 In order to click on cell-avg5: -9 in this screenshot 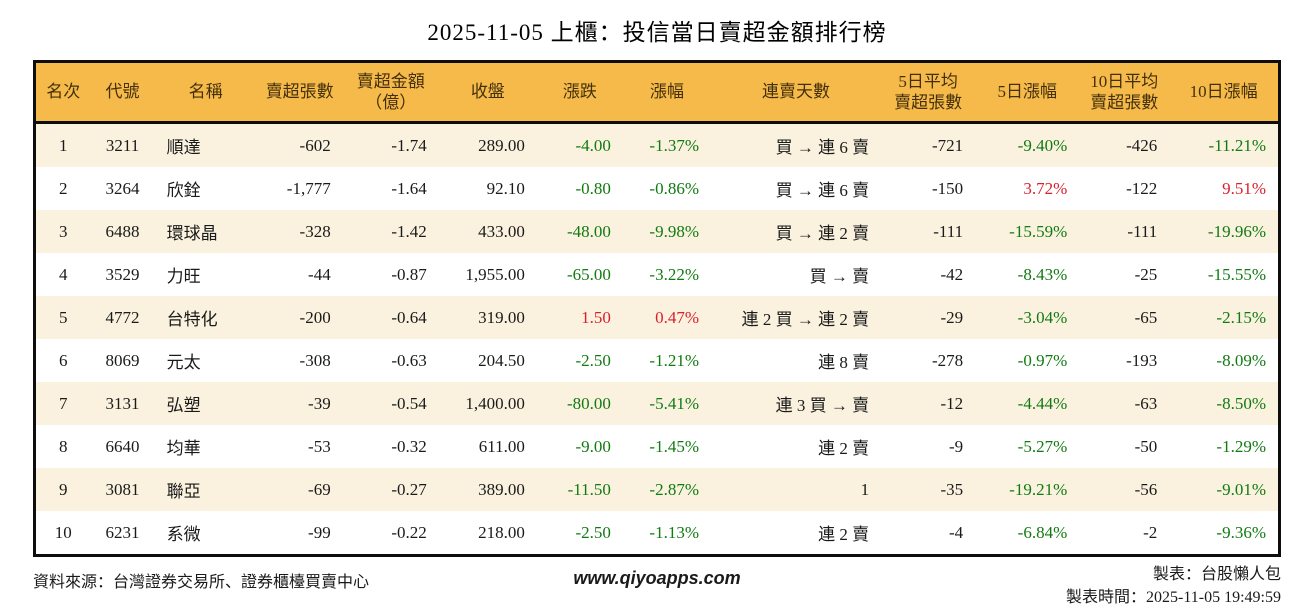, I will do `click(956, 446)`.